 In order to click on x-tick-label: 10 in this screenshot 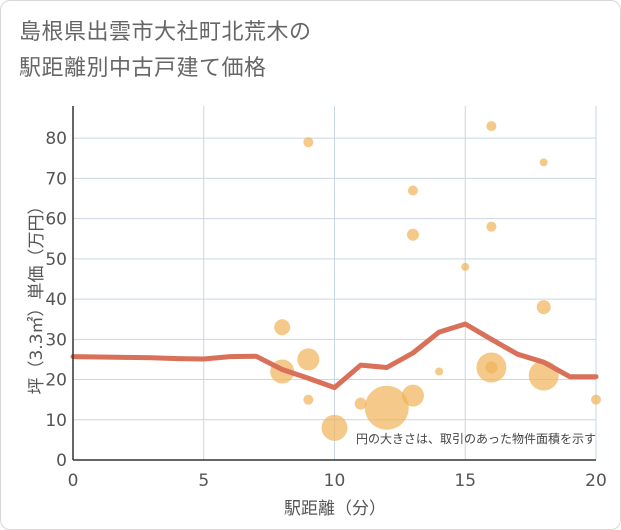, I will do `click(335, 481)`.